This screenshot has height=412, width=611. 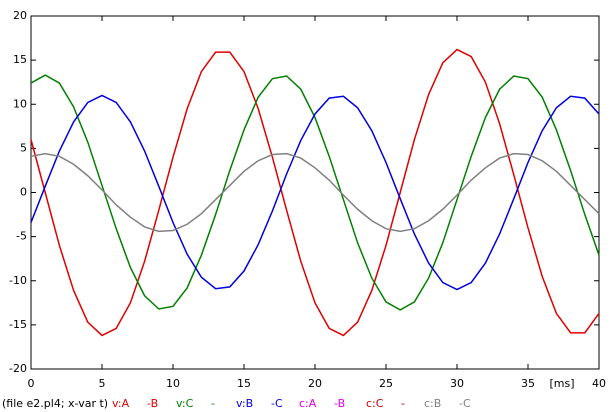 What do you see at coordinates (55, 403) in the screenshot?
I see `source-label: (file e2.pl4; x-var t)` at bounding box center [55, 403].